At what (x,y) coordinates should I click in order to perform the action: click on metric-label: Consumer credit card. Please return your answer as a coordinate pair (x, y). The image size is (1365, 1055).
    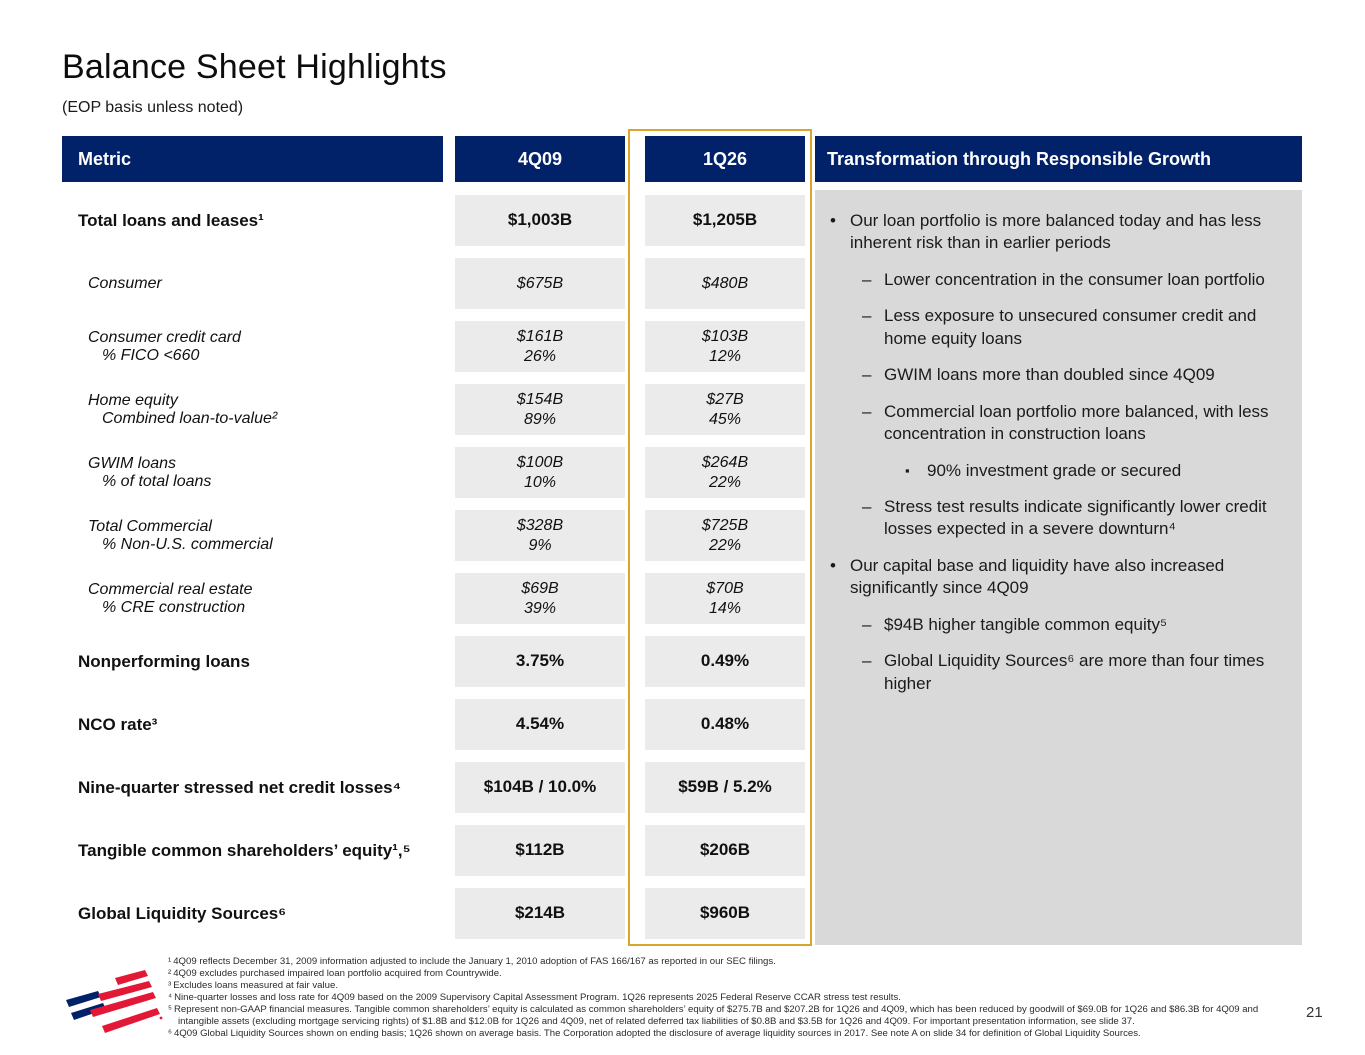
    Looking at the image, I should click on (164, 337).